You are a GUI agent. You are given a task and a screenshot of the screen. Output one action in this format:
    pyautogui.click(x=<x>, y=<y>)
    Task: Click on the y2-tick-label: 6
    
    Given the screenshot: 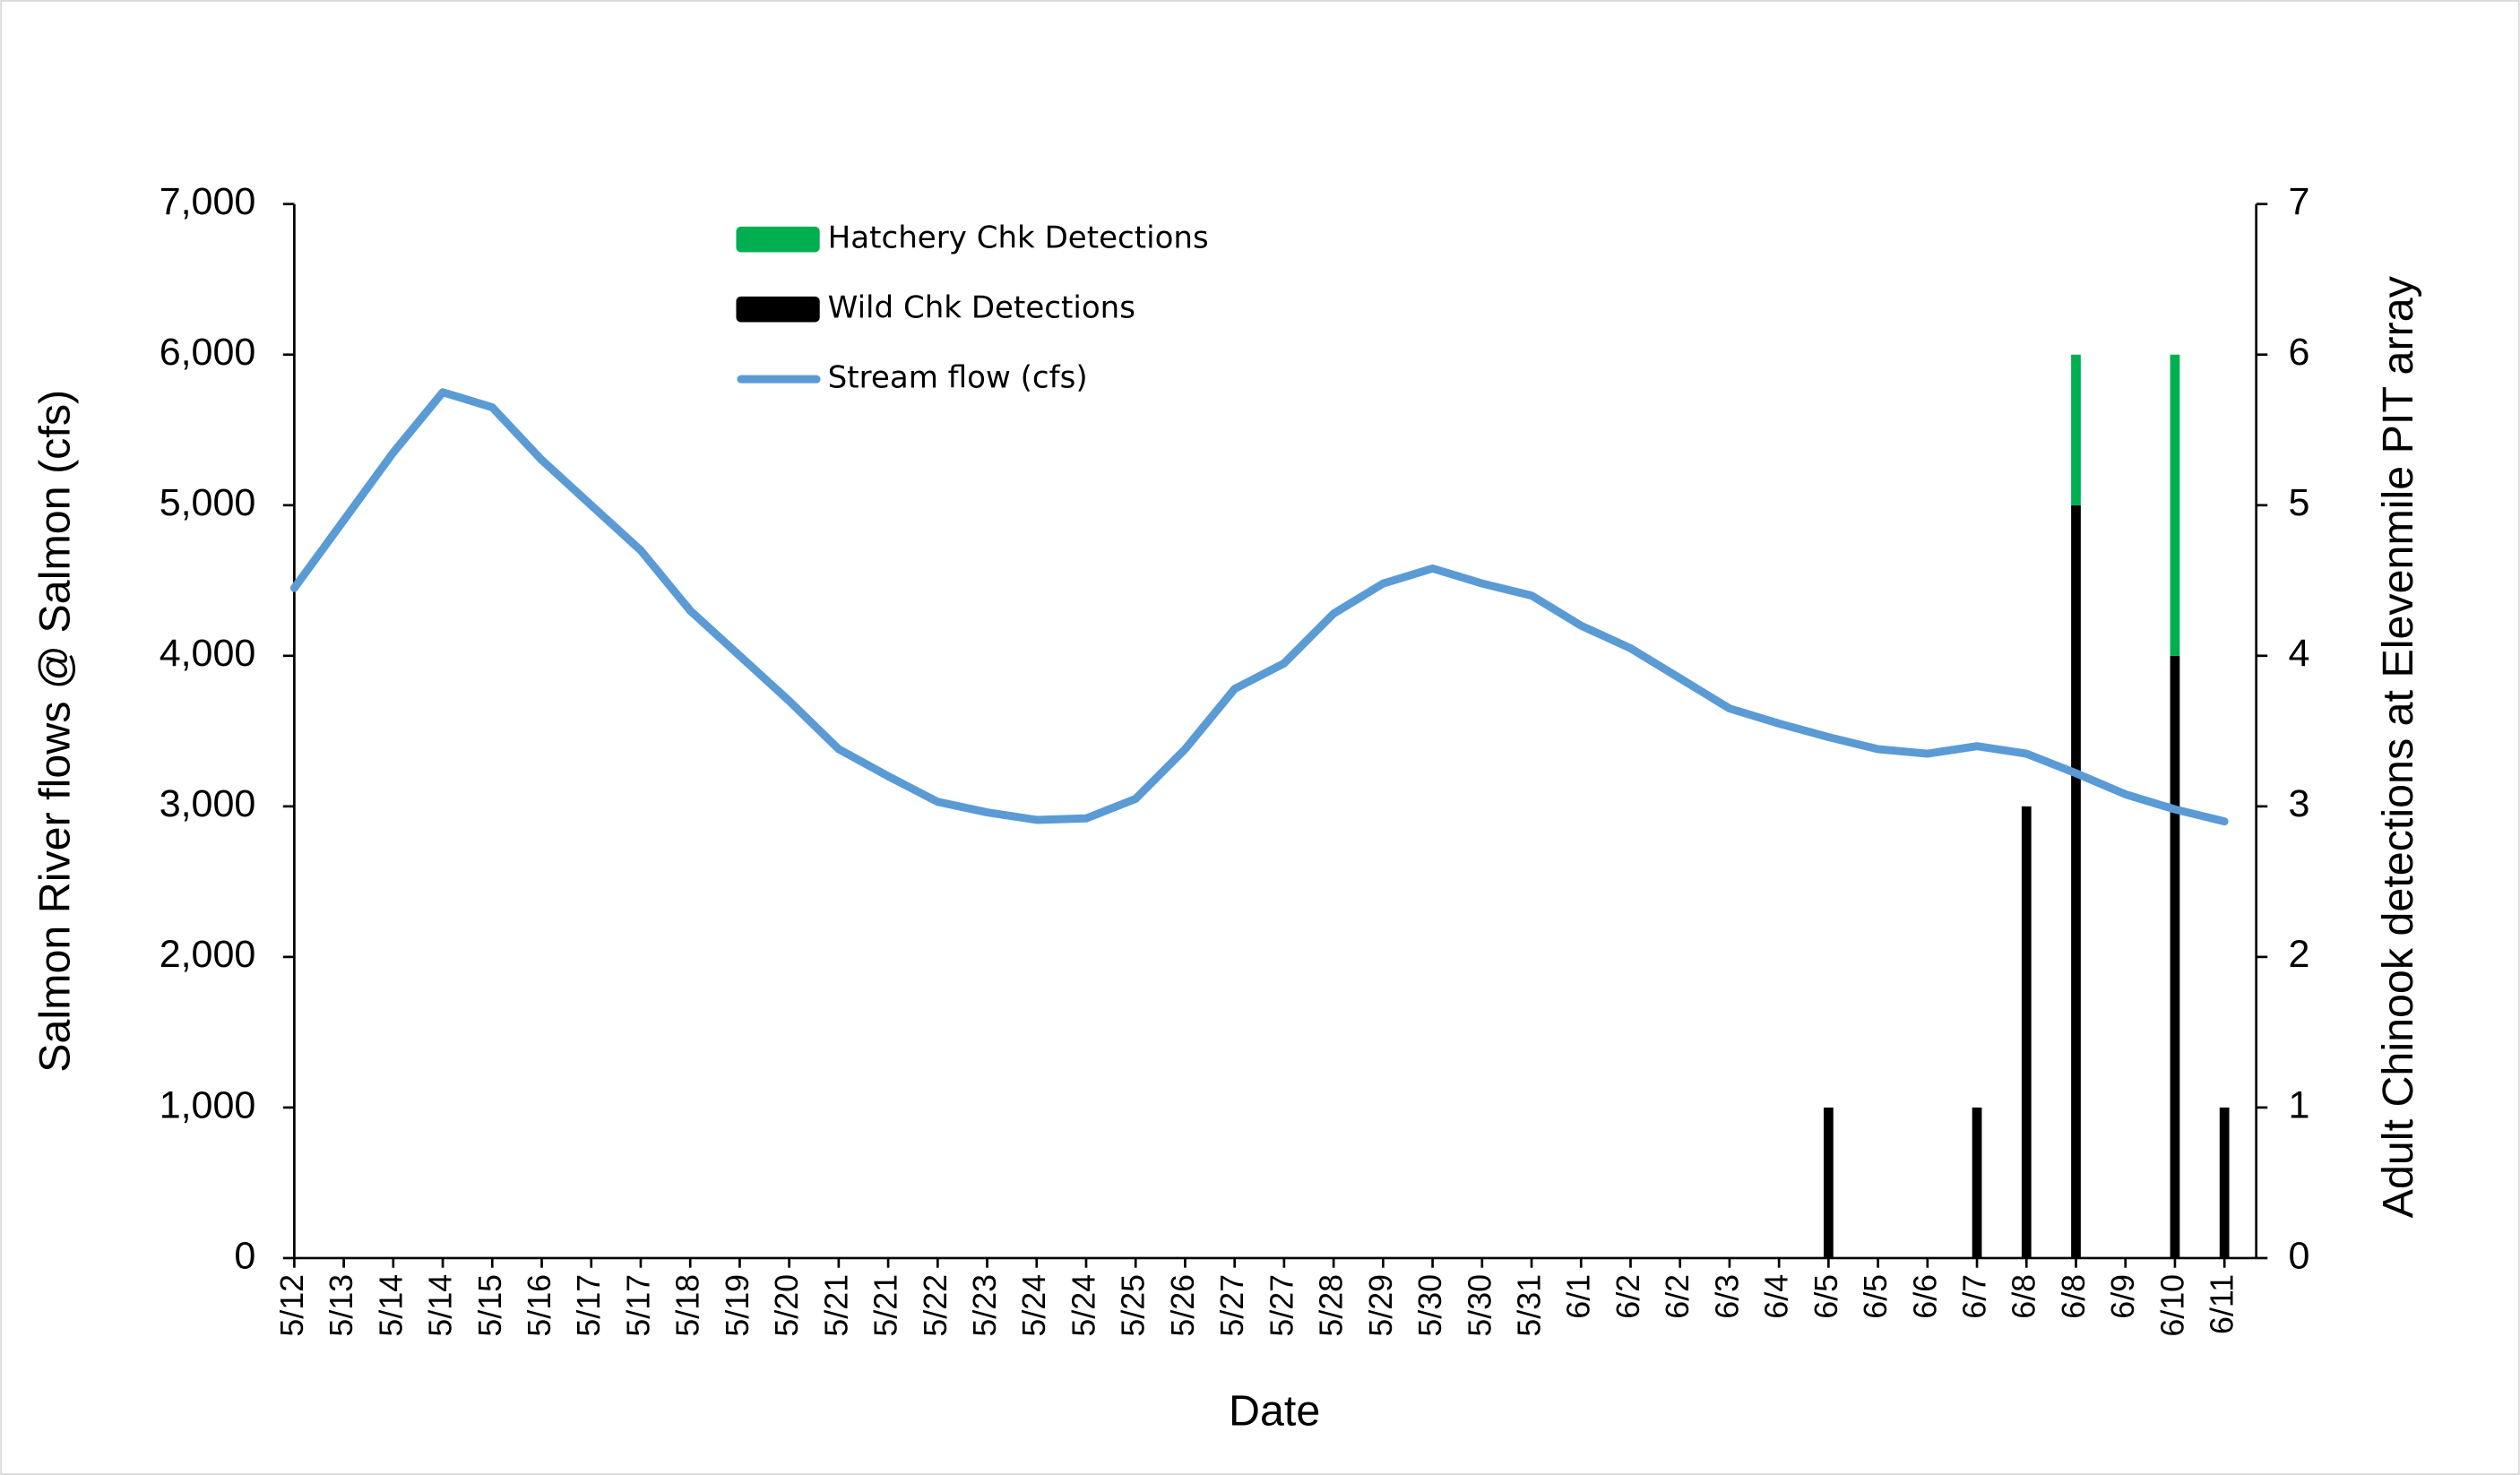 What is the action you would take?
    pyautogui.click(x=2299, y=352)
    